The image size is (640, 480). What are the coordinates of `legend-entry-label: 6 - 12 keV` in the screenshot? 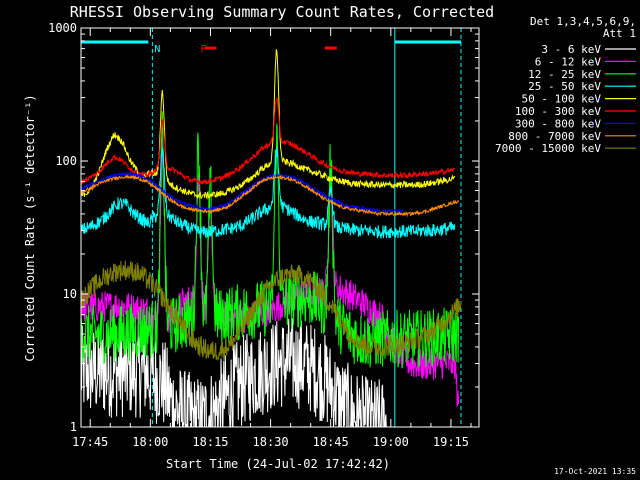 It's located at (568, 61).